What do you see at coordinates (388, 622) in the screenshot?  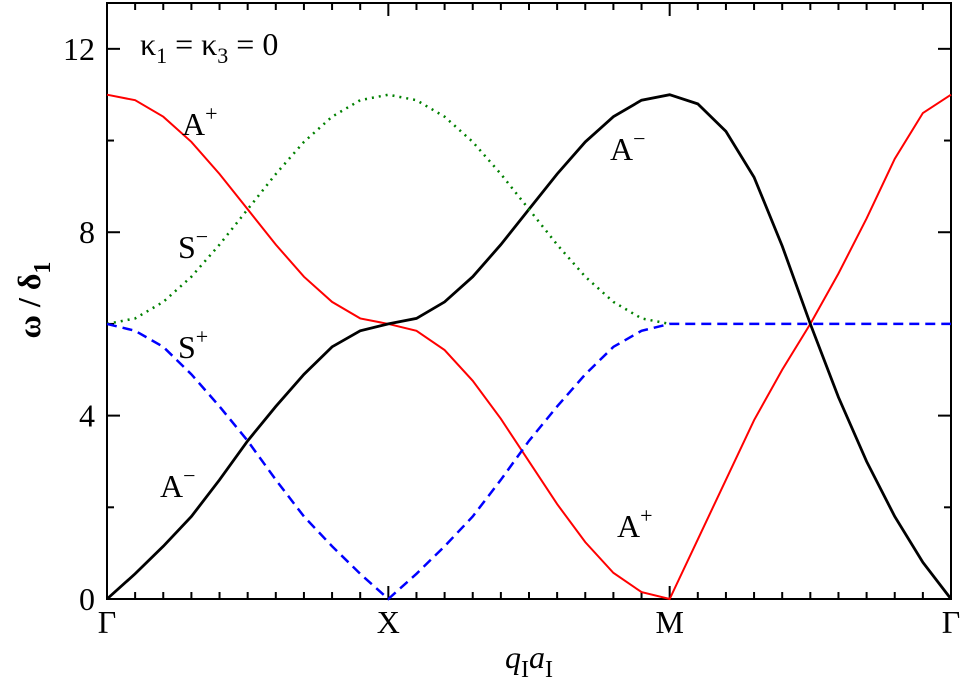 I see `x-tick-label: X` at bounding box center [388, 622].